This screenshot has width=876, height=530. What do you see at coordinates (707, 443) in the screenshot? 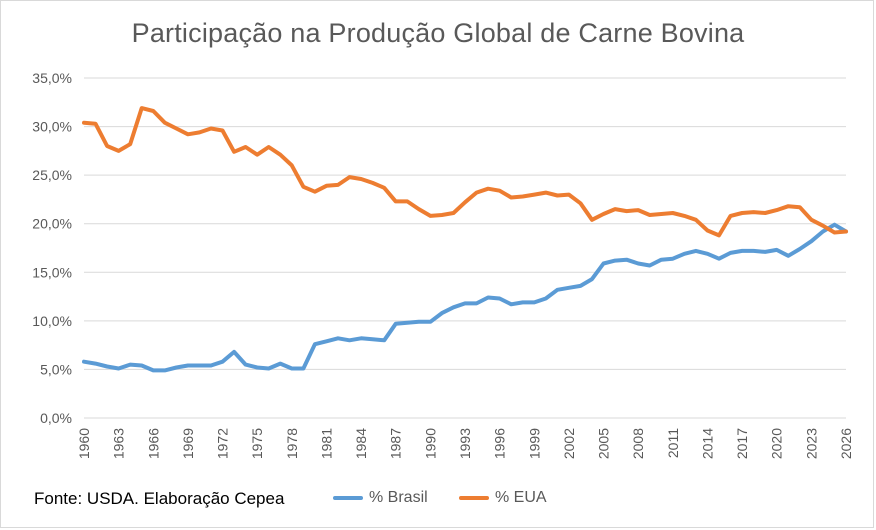
I see `x-tick-label: 2014` at bounding box center [707, 443].